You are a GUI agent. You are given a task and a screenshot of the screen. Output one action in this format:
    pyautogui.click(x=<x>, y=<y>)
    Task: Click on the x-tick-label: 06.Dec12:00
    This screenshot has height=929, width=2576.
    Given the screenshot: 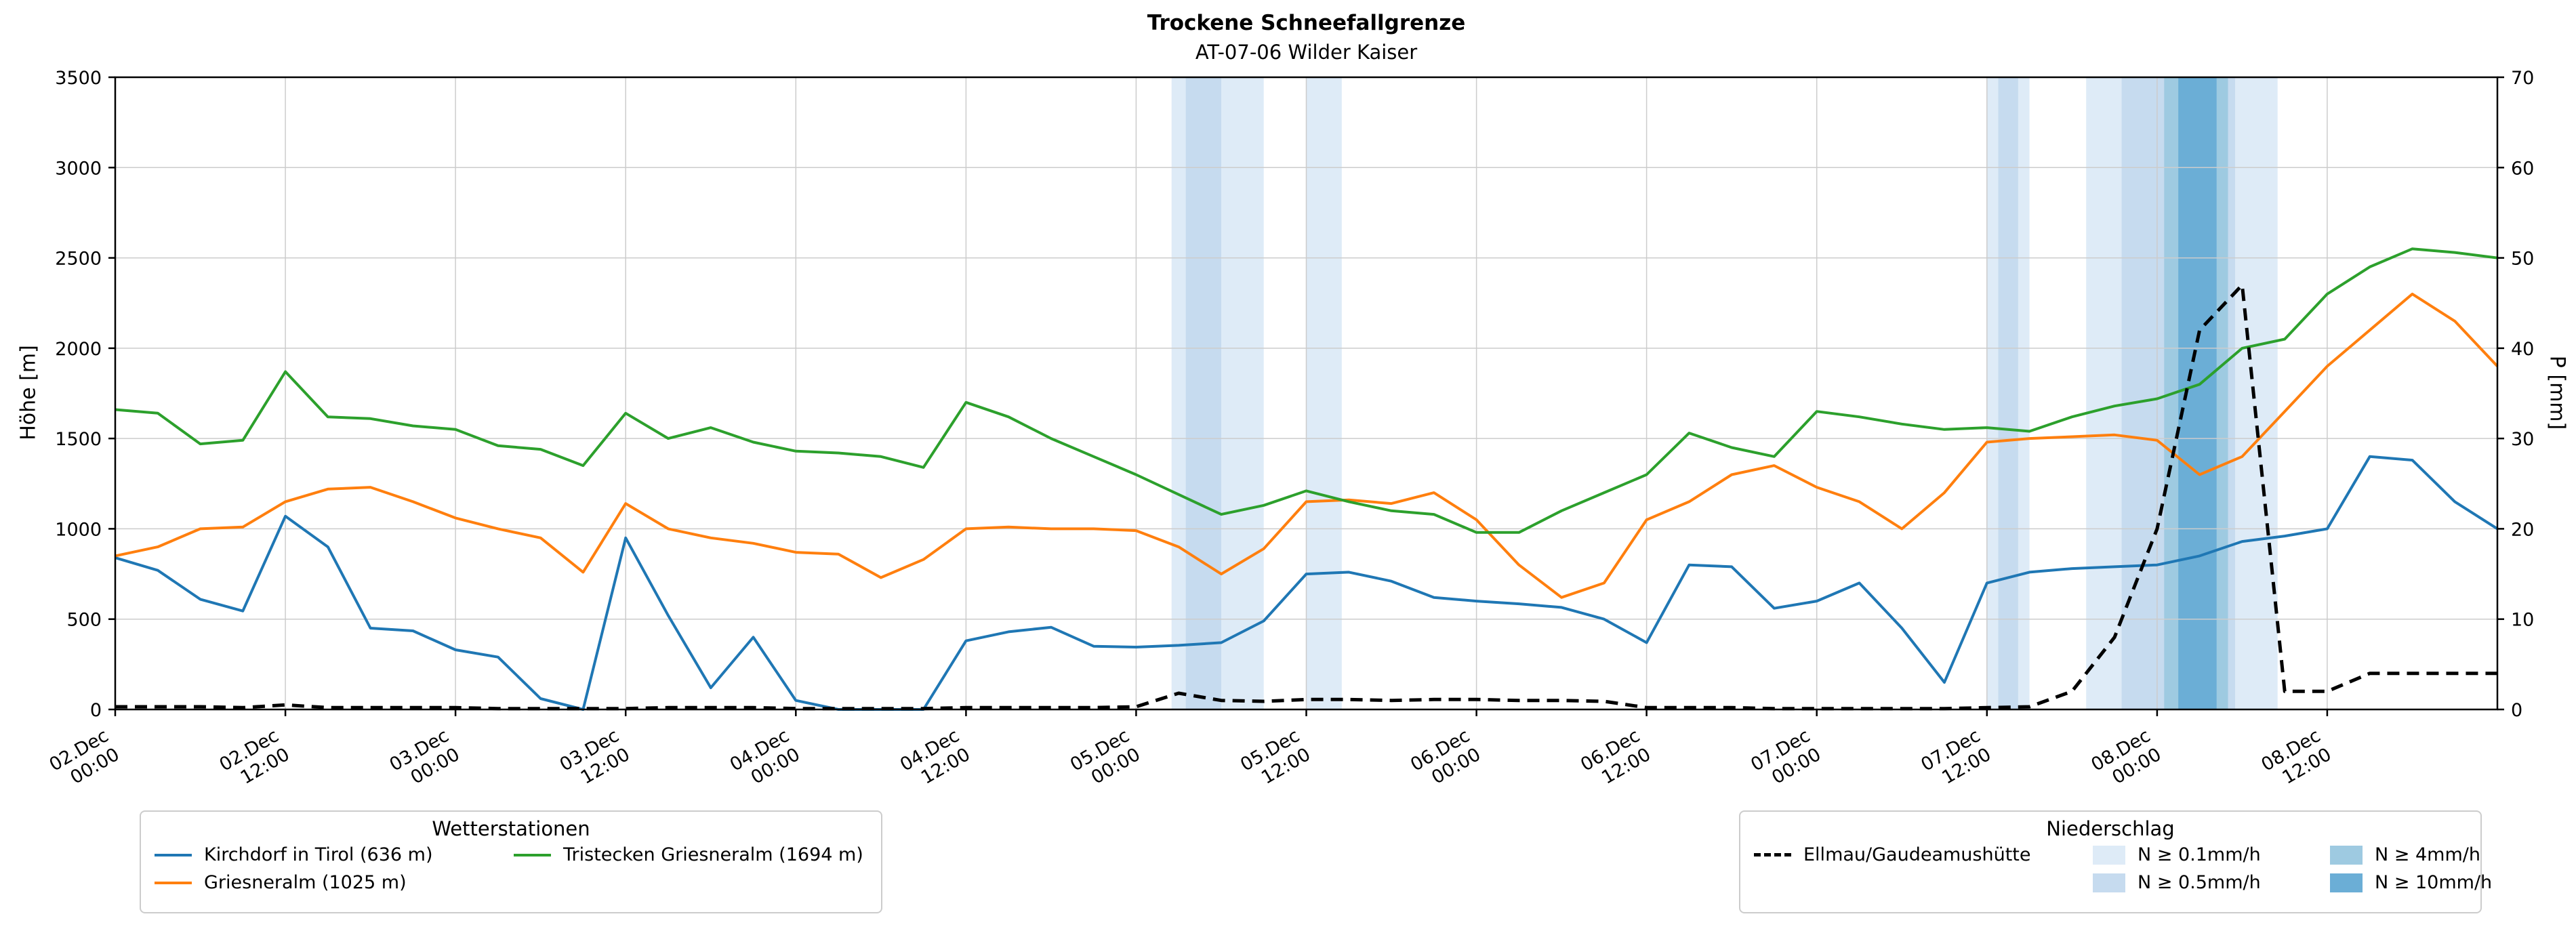 What is the action you would take?
    pyautogui.click(x=1616, y=759)
    